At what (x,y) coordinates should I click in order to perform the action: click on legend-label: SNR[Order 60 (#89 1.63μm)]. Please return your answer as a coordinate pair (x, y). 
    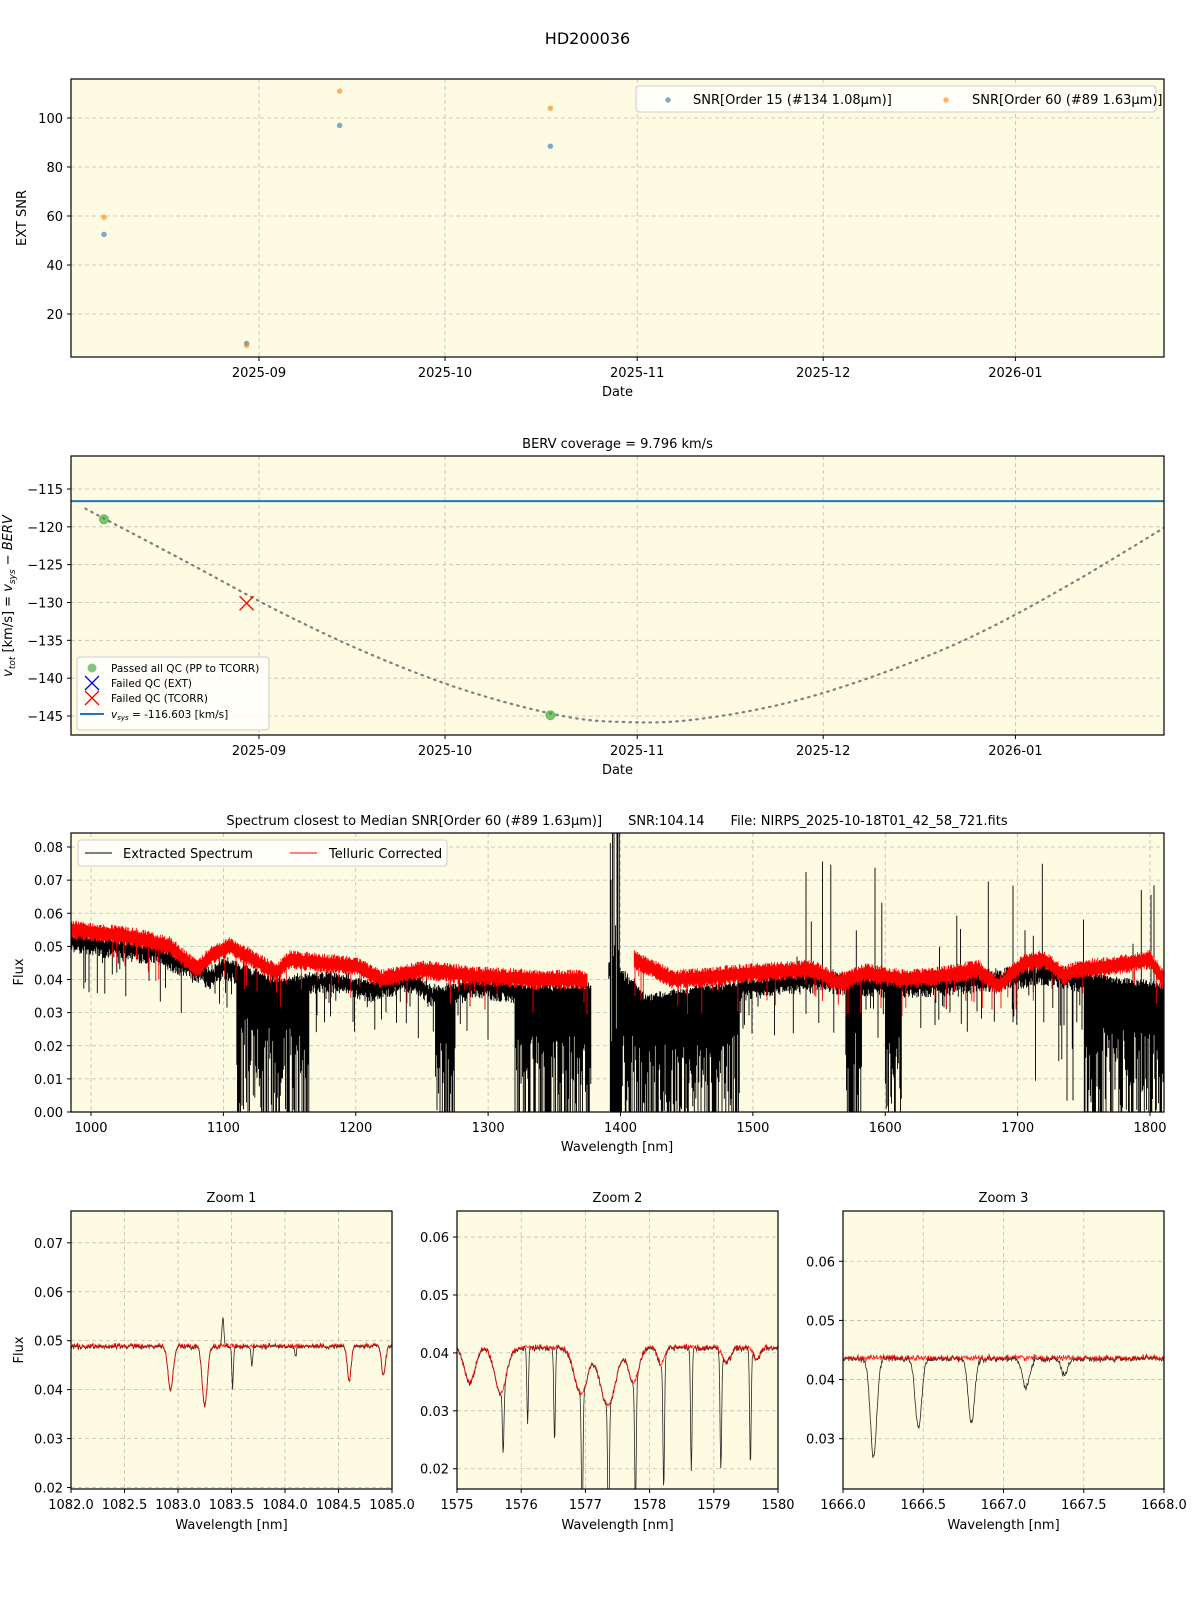
    Looking at the image, I should click on (1067, 100).